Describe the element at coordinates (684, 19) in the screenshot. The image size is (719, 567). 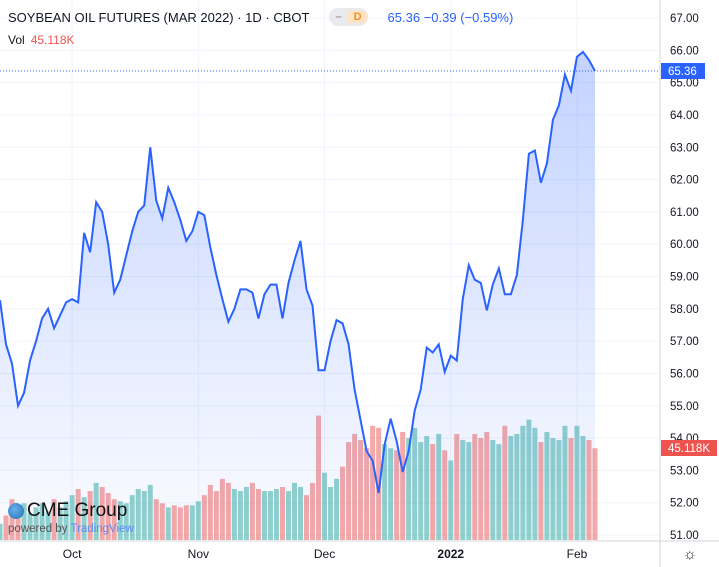
I see `y-tick-label: 67.00` at that location.